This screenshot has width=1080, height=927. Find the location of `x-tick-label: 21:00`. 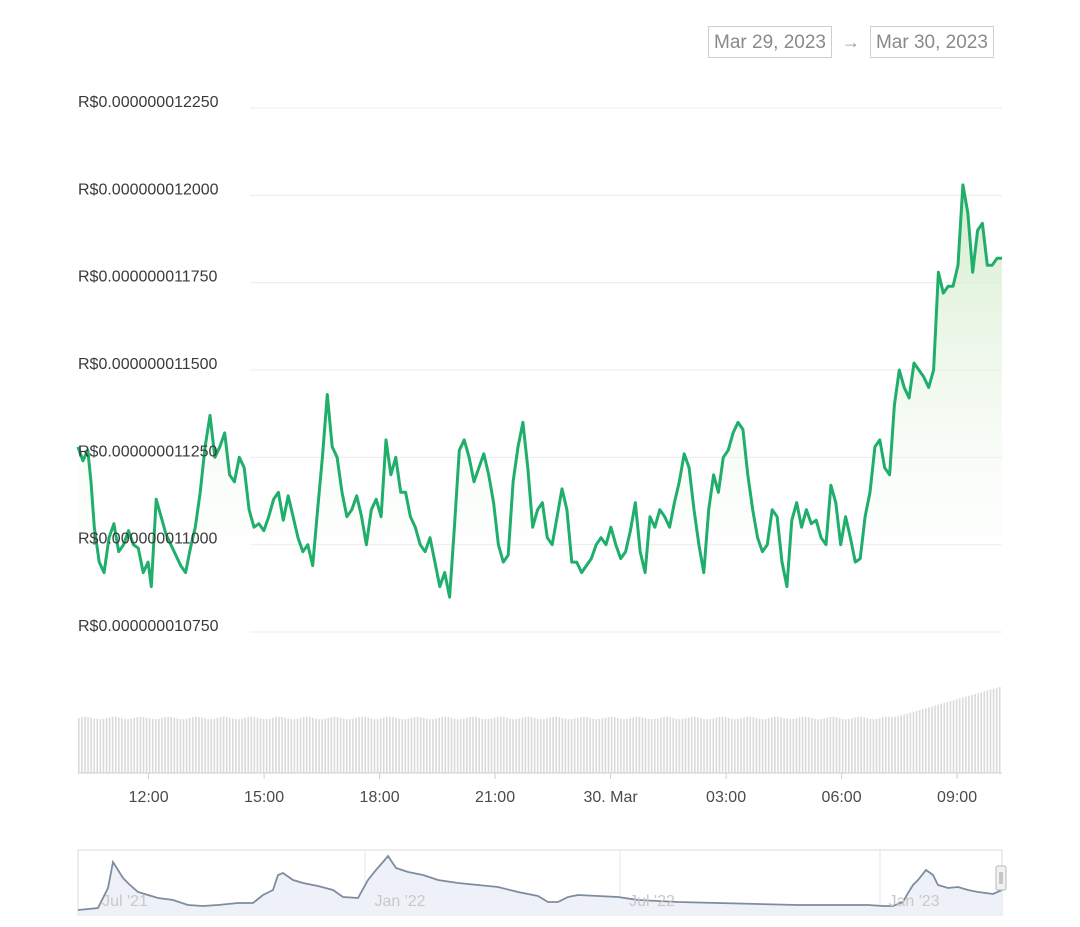

x-tick-label: 21:00 is located at coordinates (495, 797).